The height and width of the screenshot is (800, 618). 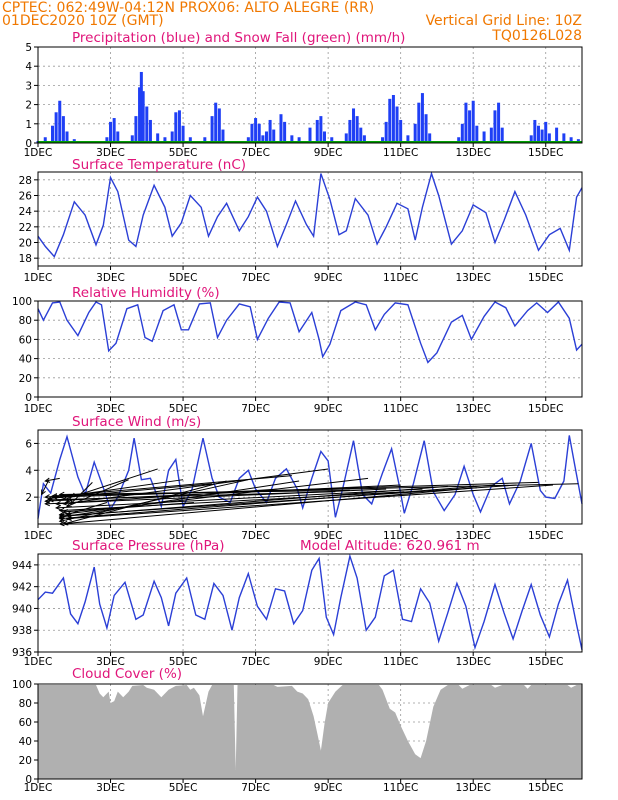 I want to click on header-grid-line: Vertical Grid Line: 10Z, so click(x=504, y=21).